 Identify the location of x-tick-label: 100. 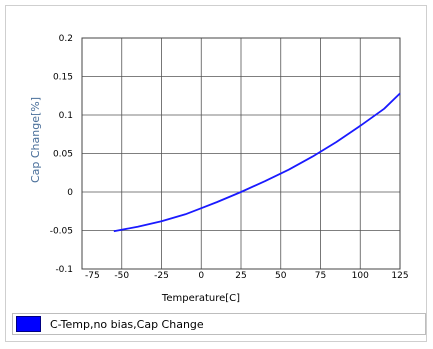
(360, 276).